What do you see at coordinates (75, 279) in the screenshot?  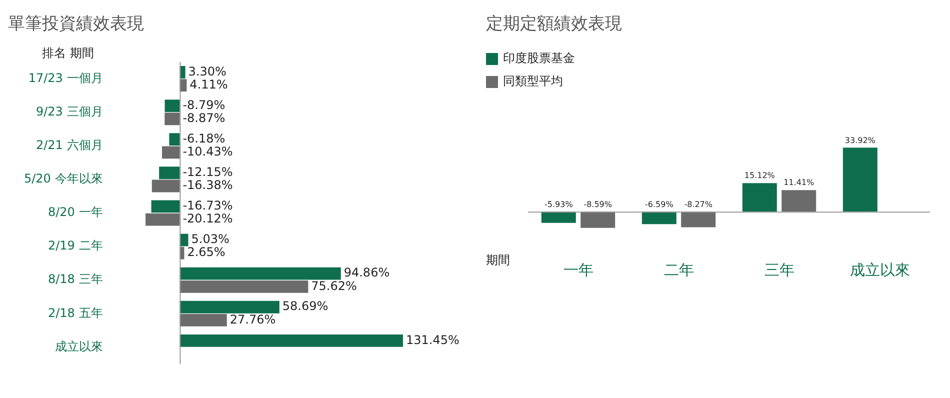 I see `y-tick-label: 8/18 三年` at bounding box center [75, 279].